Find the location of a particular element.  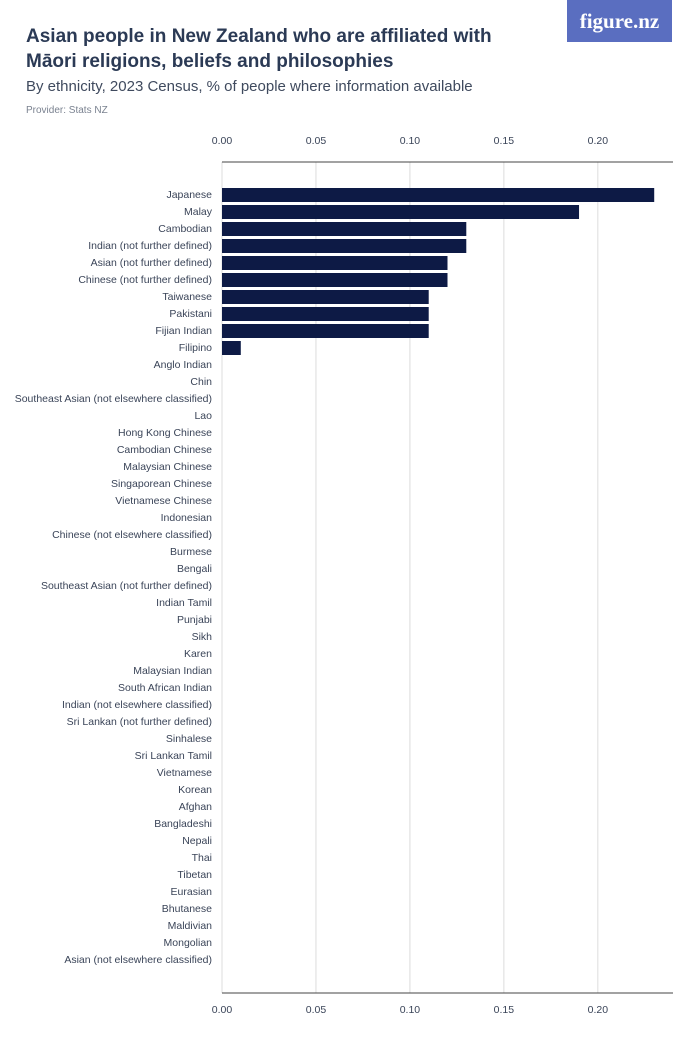

y-tick-label: Filipino is located at coordinates (195, 348).